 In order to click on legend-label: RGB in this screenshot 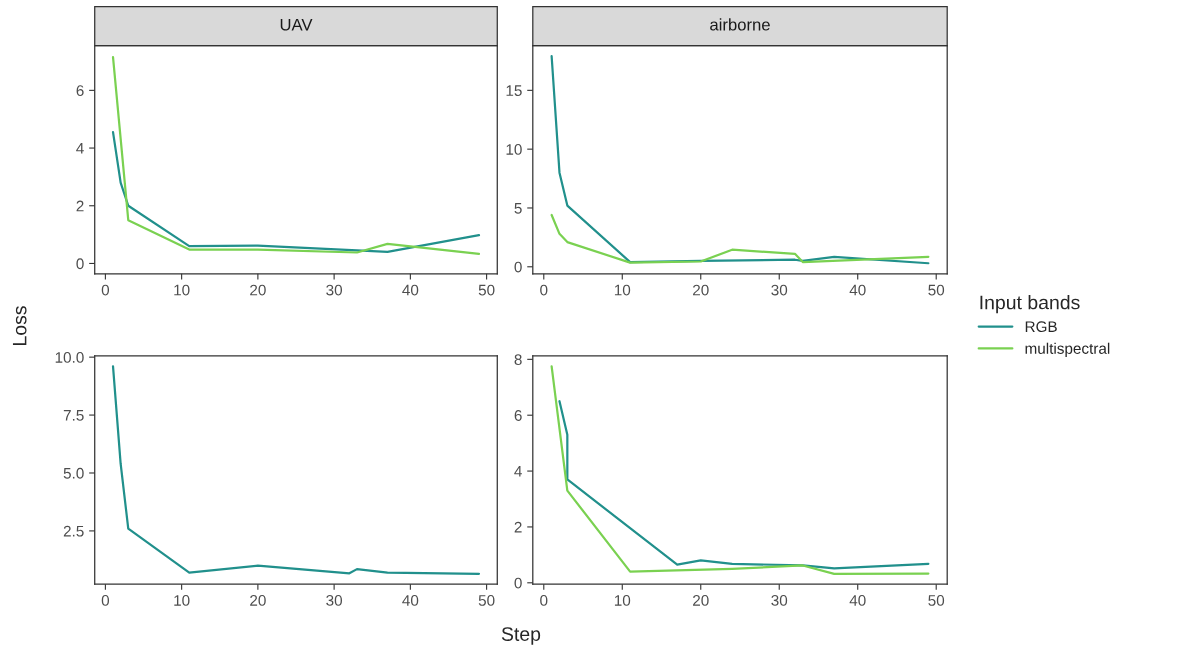, I will do `click(1041, 327)`.